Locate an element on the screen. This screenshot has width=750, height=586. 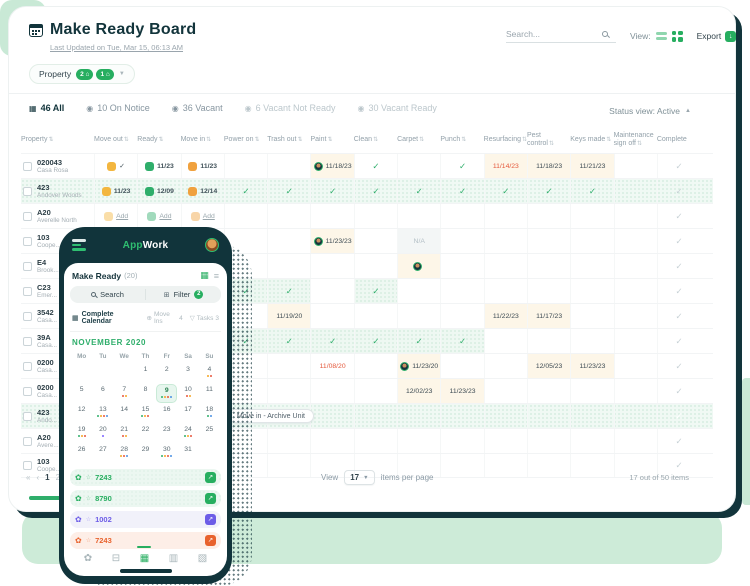
calendar-day: 11 is located at coordinates (209, 393).